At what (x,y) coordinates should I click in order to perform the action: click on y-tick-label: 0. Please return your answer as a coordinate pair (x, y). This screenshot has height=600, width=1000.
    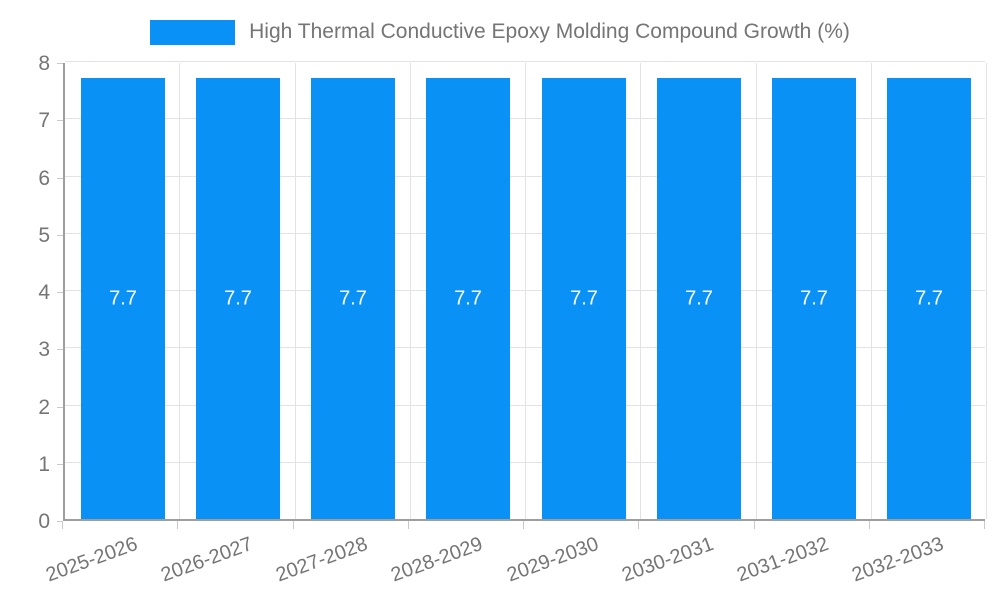
    Looking at the image, I should click on (44, 521).